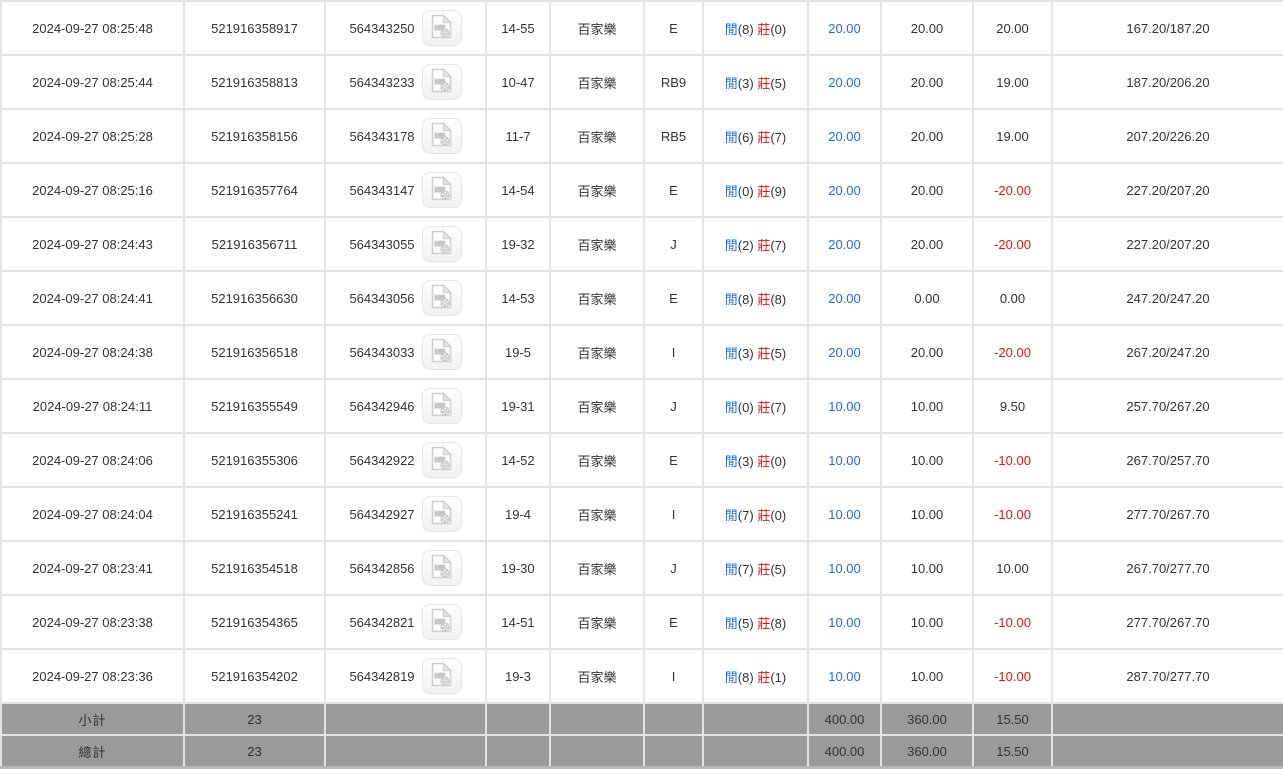  What do you see at coordinates (518, 28) in the screenshot?
I see `table-number: 14-55` at bounding box center [518, 28].